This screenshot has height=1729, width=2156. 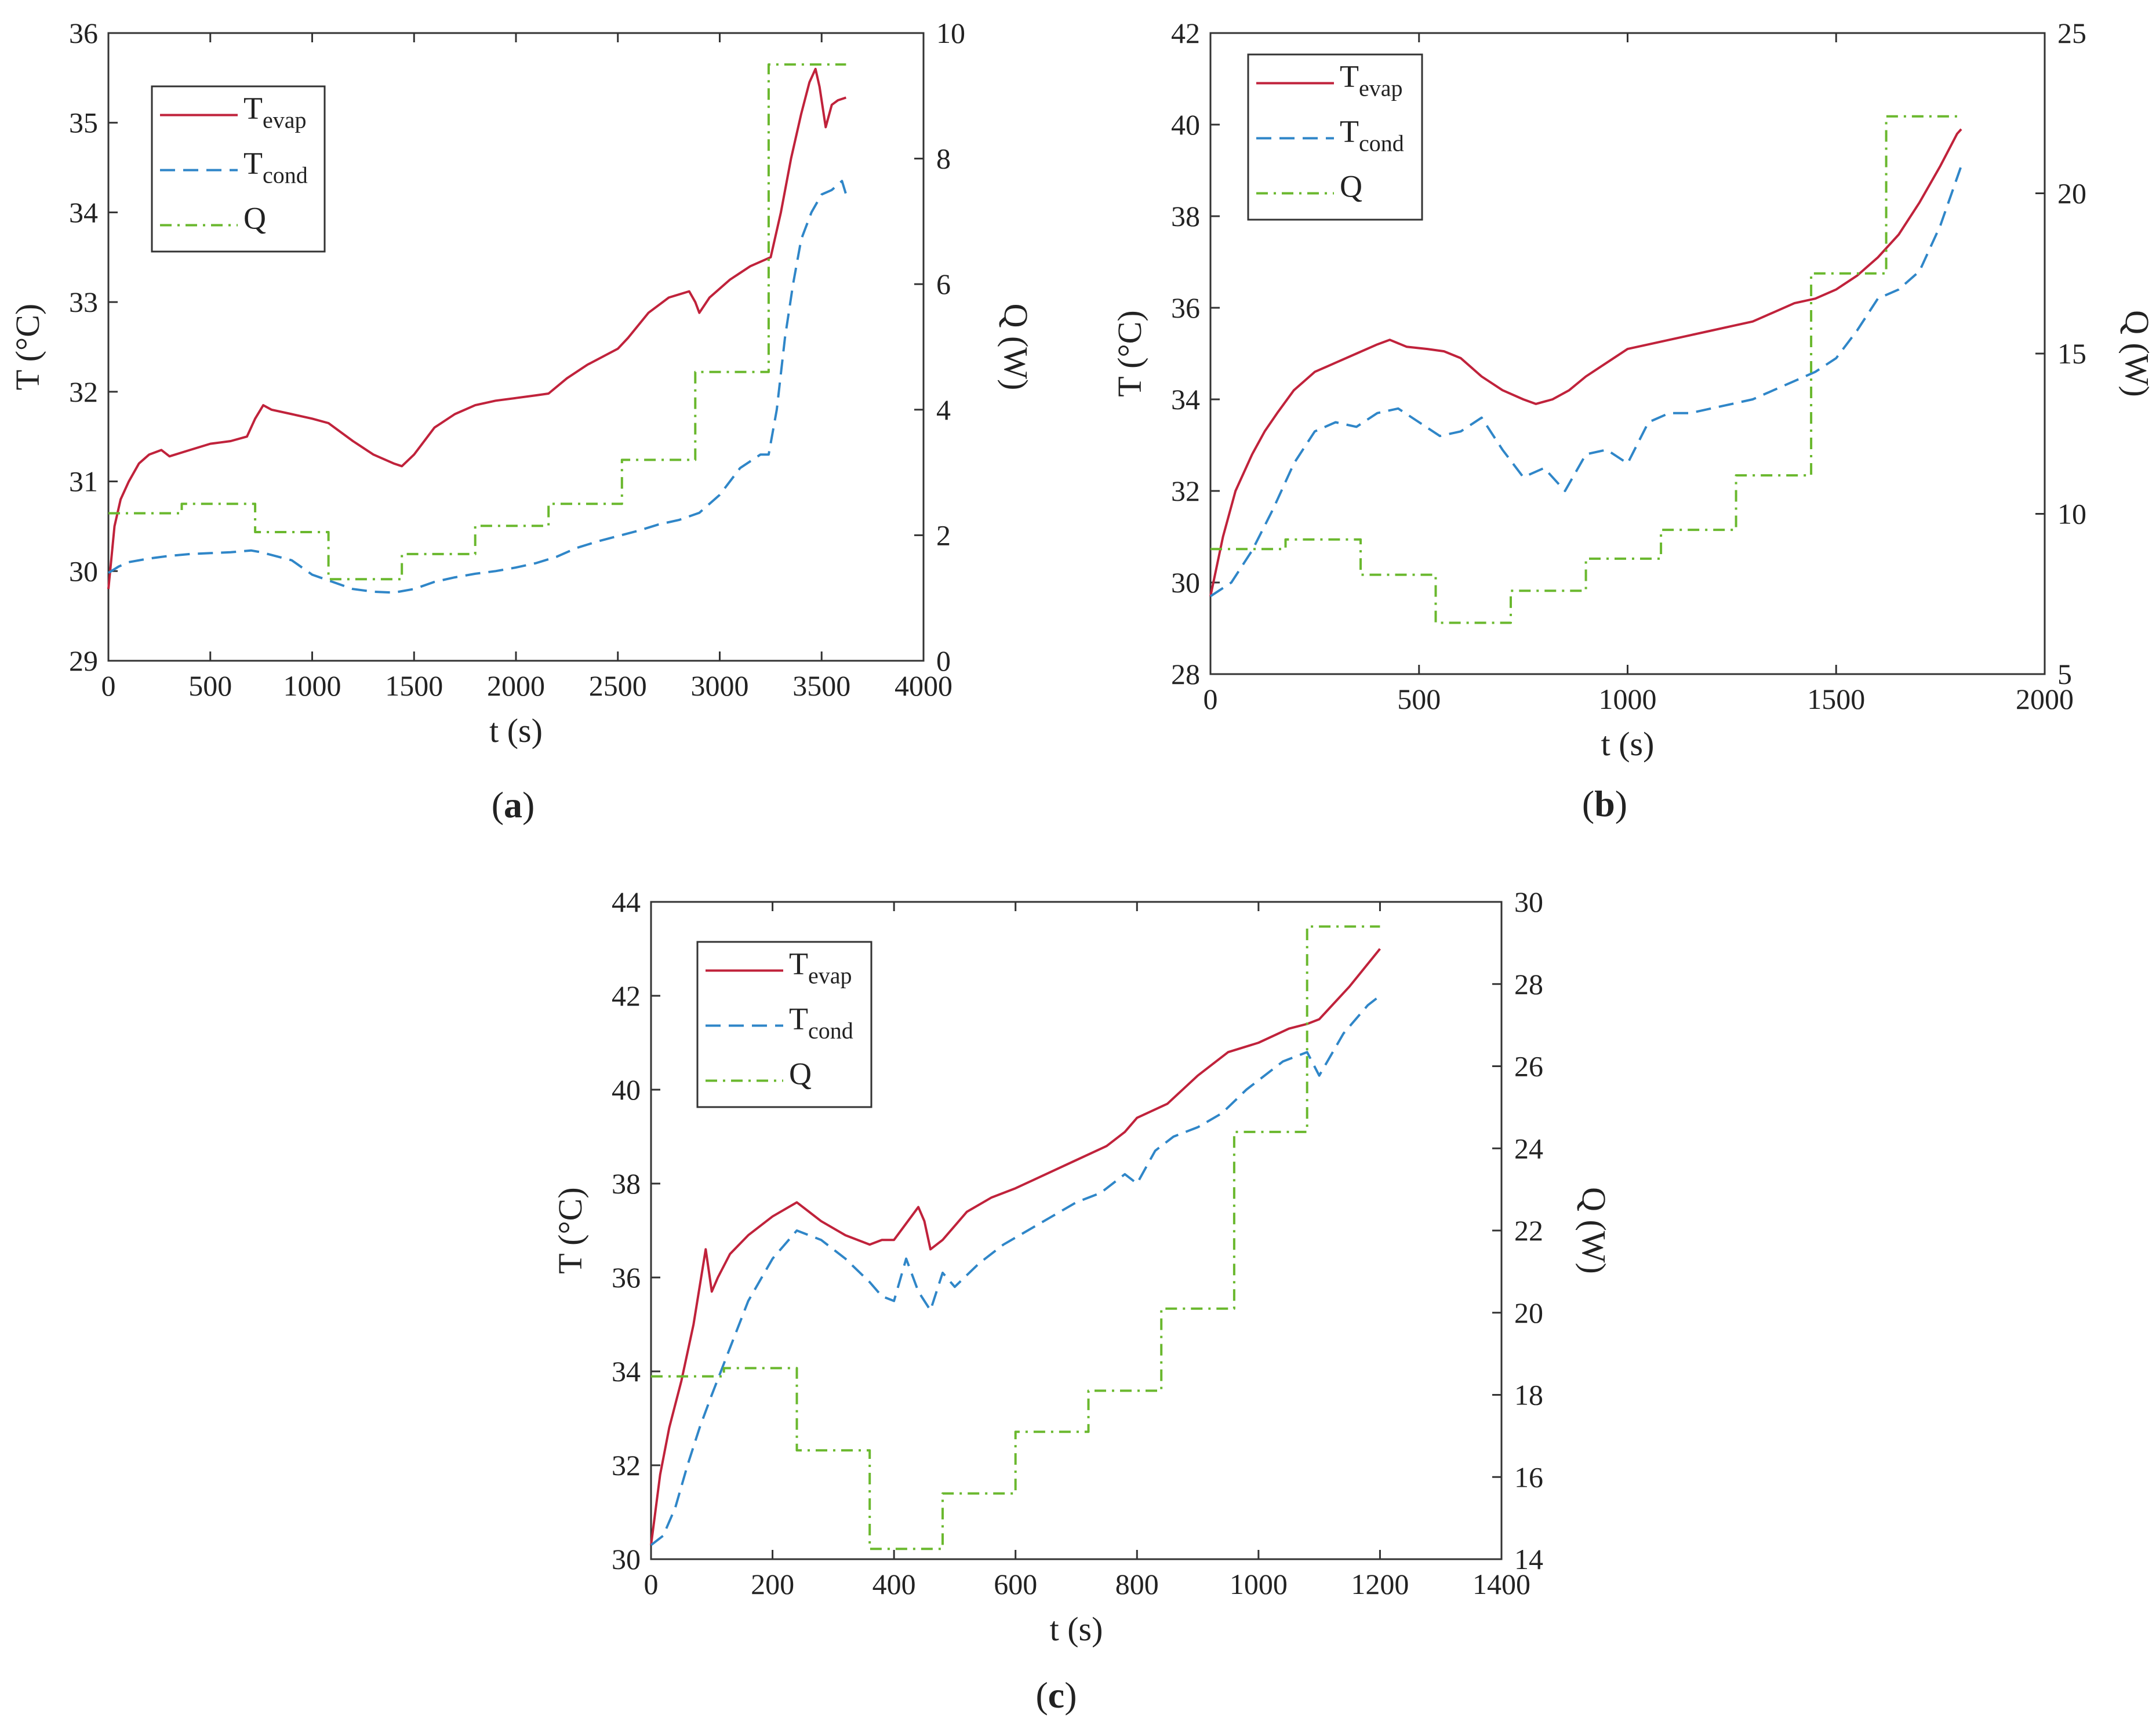 I want to click on x-tick-label: 4000, so click(x=924, y=686).